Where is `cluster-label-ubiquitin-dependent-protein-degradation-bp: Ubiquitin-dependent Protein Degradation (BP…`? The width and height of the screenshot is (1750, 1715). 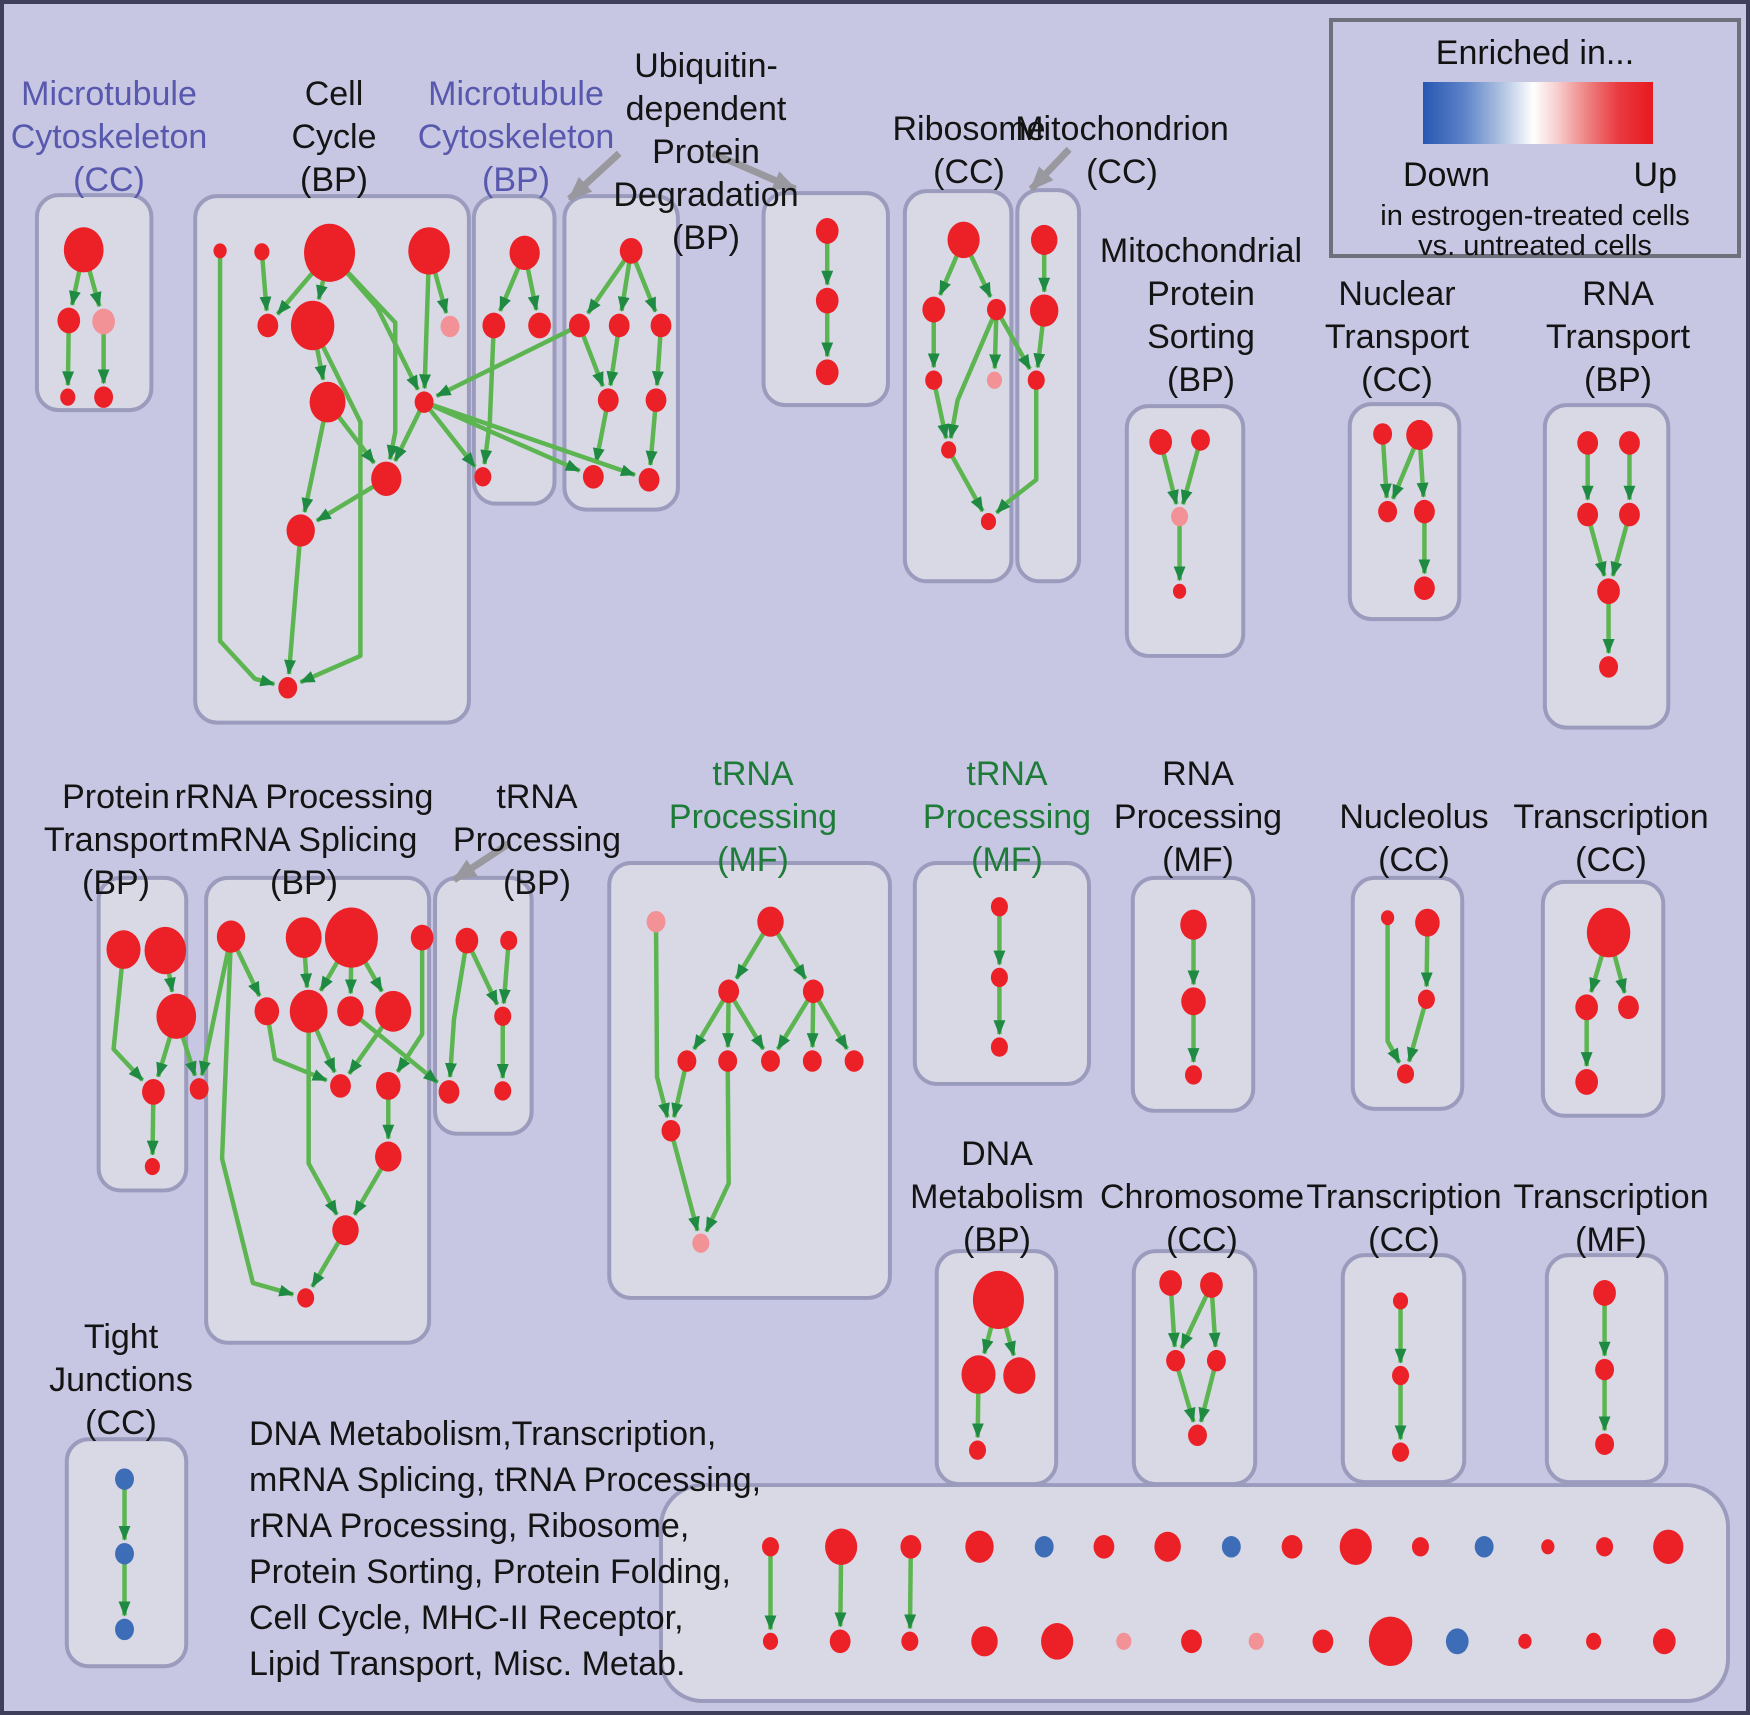 cluster-label-ubiquitin-dependent-protein-degradation-bp: Ubiquitin-dependent Protein Degradation (BP… is located at coordinates (705, 152).